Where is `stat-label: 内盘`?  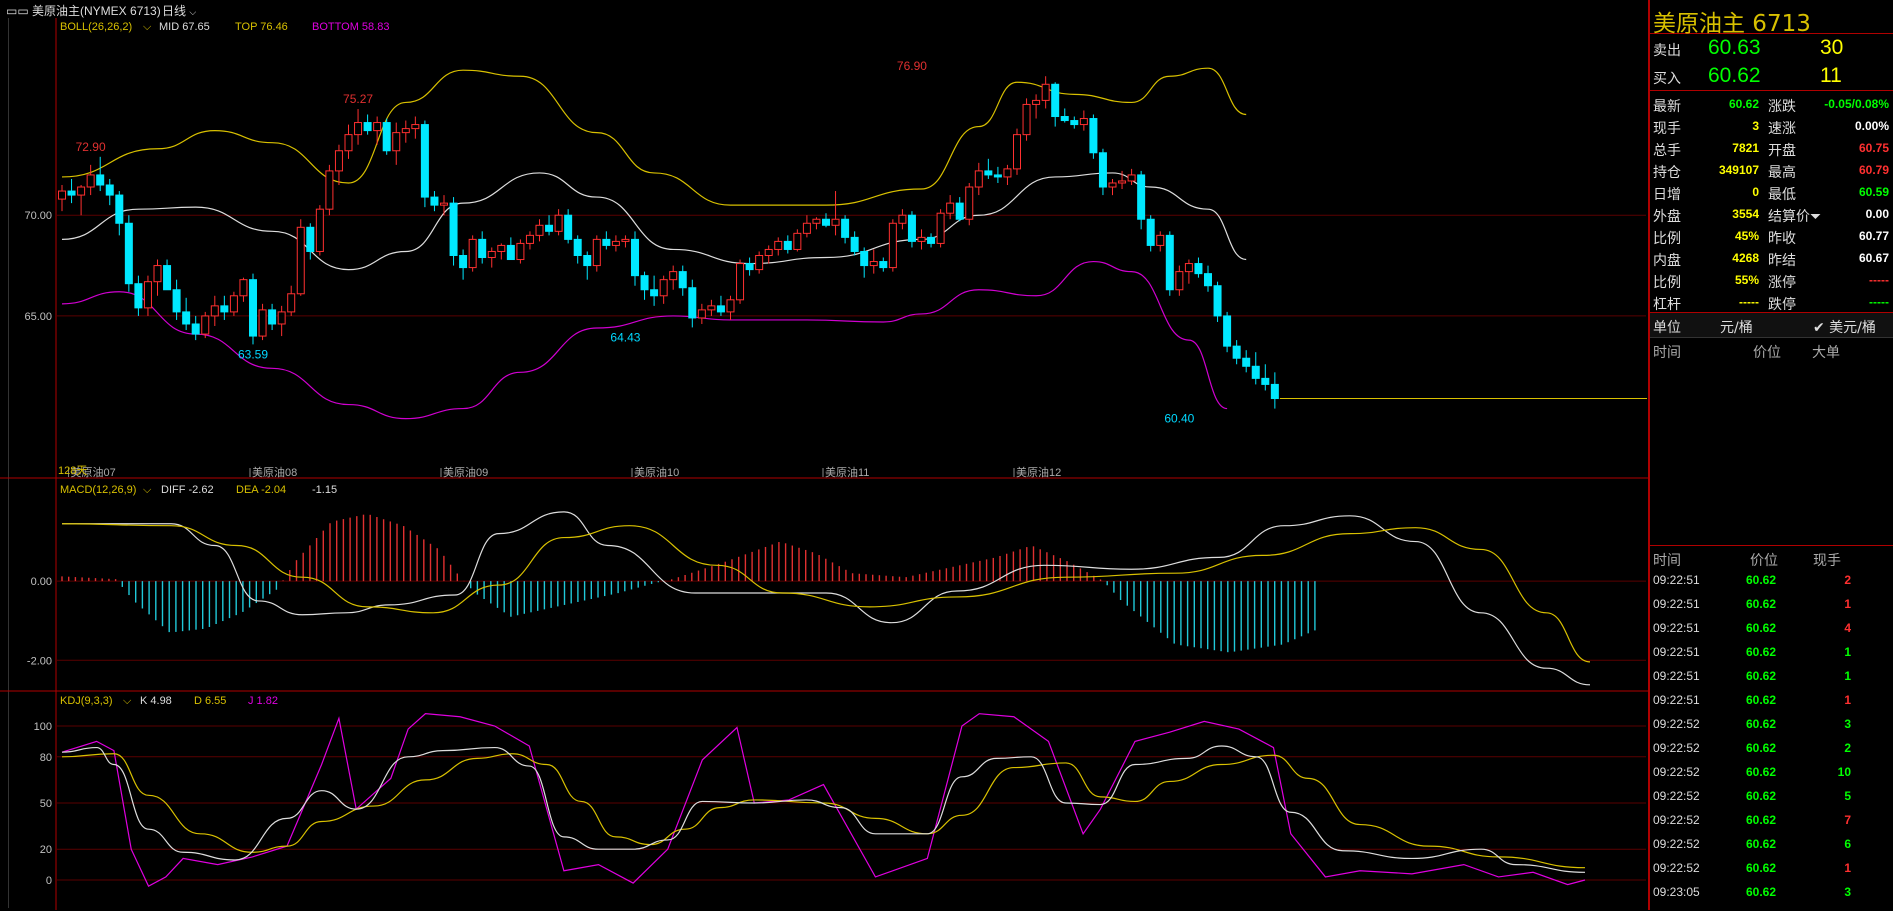
stat-label: 内盘 is located at coordinates (1667, 261).